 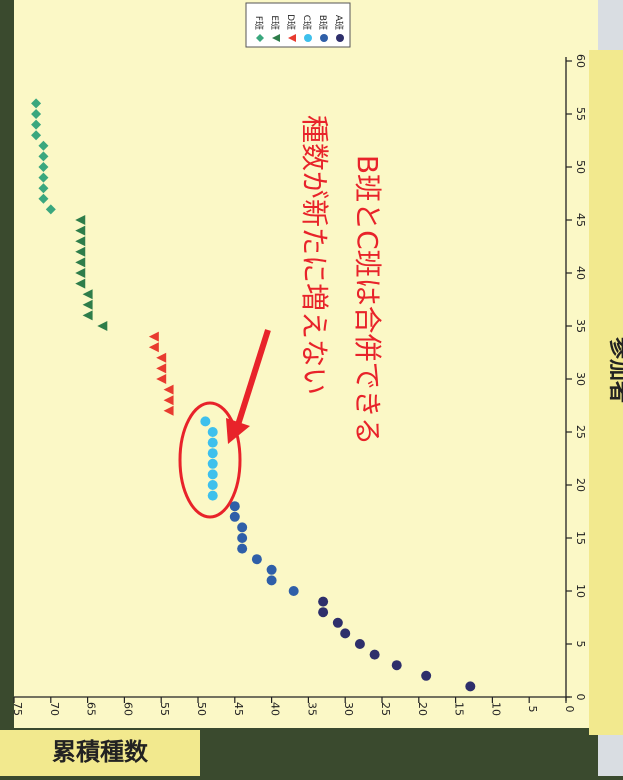 What do you see at coordinates (17, 709) in the screenshot?
I see `y-tick-label: 75` at bounding box center [17, 709].